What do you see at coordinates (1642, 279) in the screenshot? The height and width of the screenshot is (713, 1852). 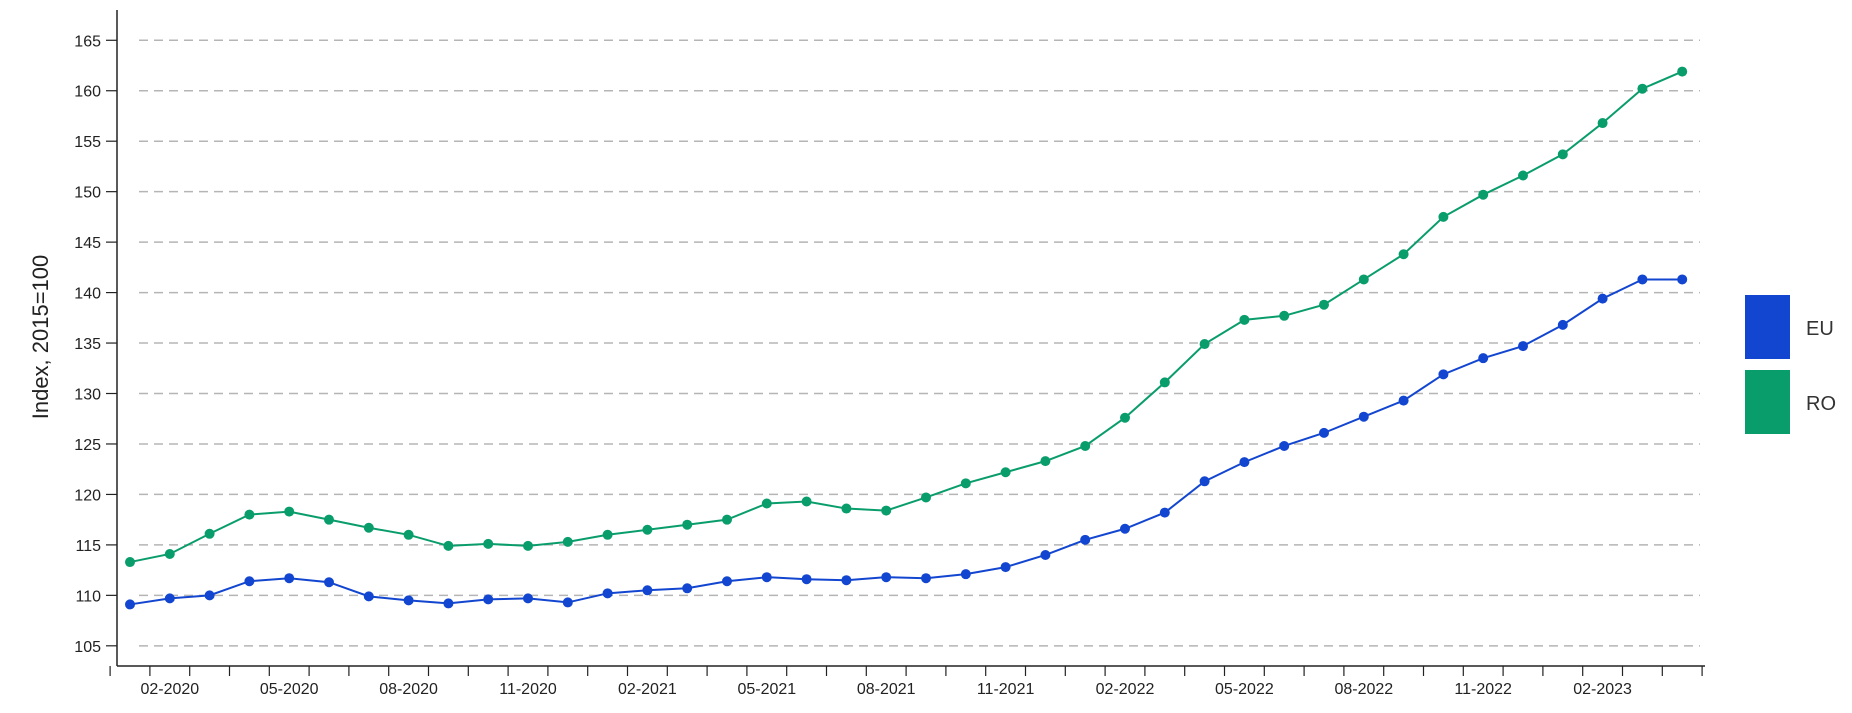 I see `data-point-eu-03-2023` at bounding box center [1642, 279].